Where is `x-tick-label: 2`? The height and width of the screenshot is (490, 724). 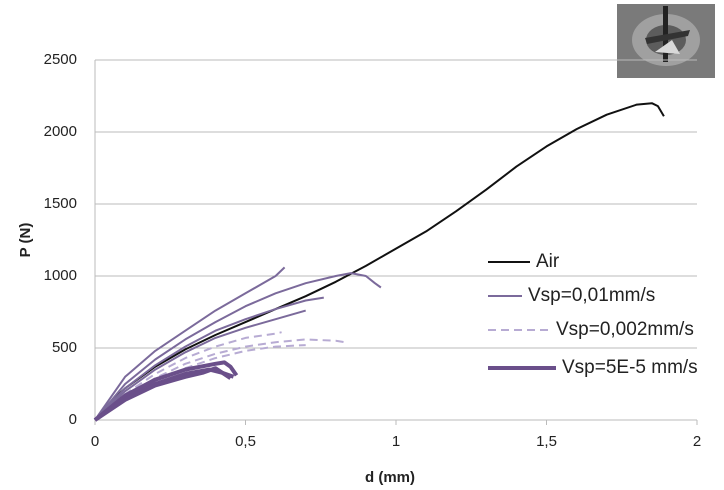
x-tick-label: 2 is located at coordinates (697, 441).